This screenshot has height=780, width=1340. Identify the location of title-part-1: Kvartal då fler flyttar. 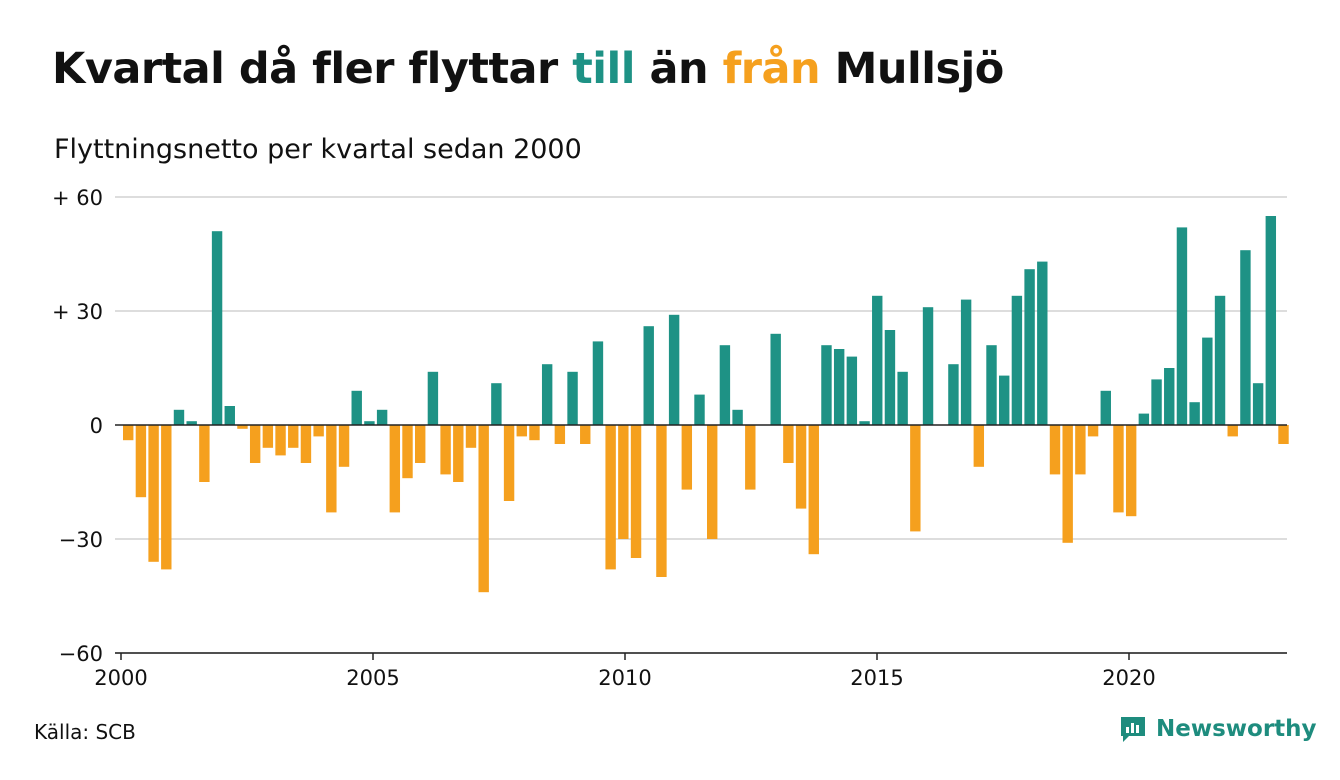
(312, 69).